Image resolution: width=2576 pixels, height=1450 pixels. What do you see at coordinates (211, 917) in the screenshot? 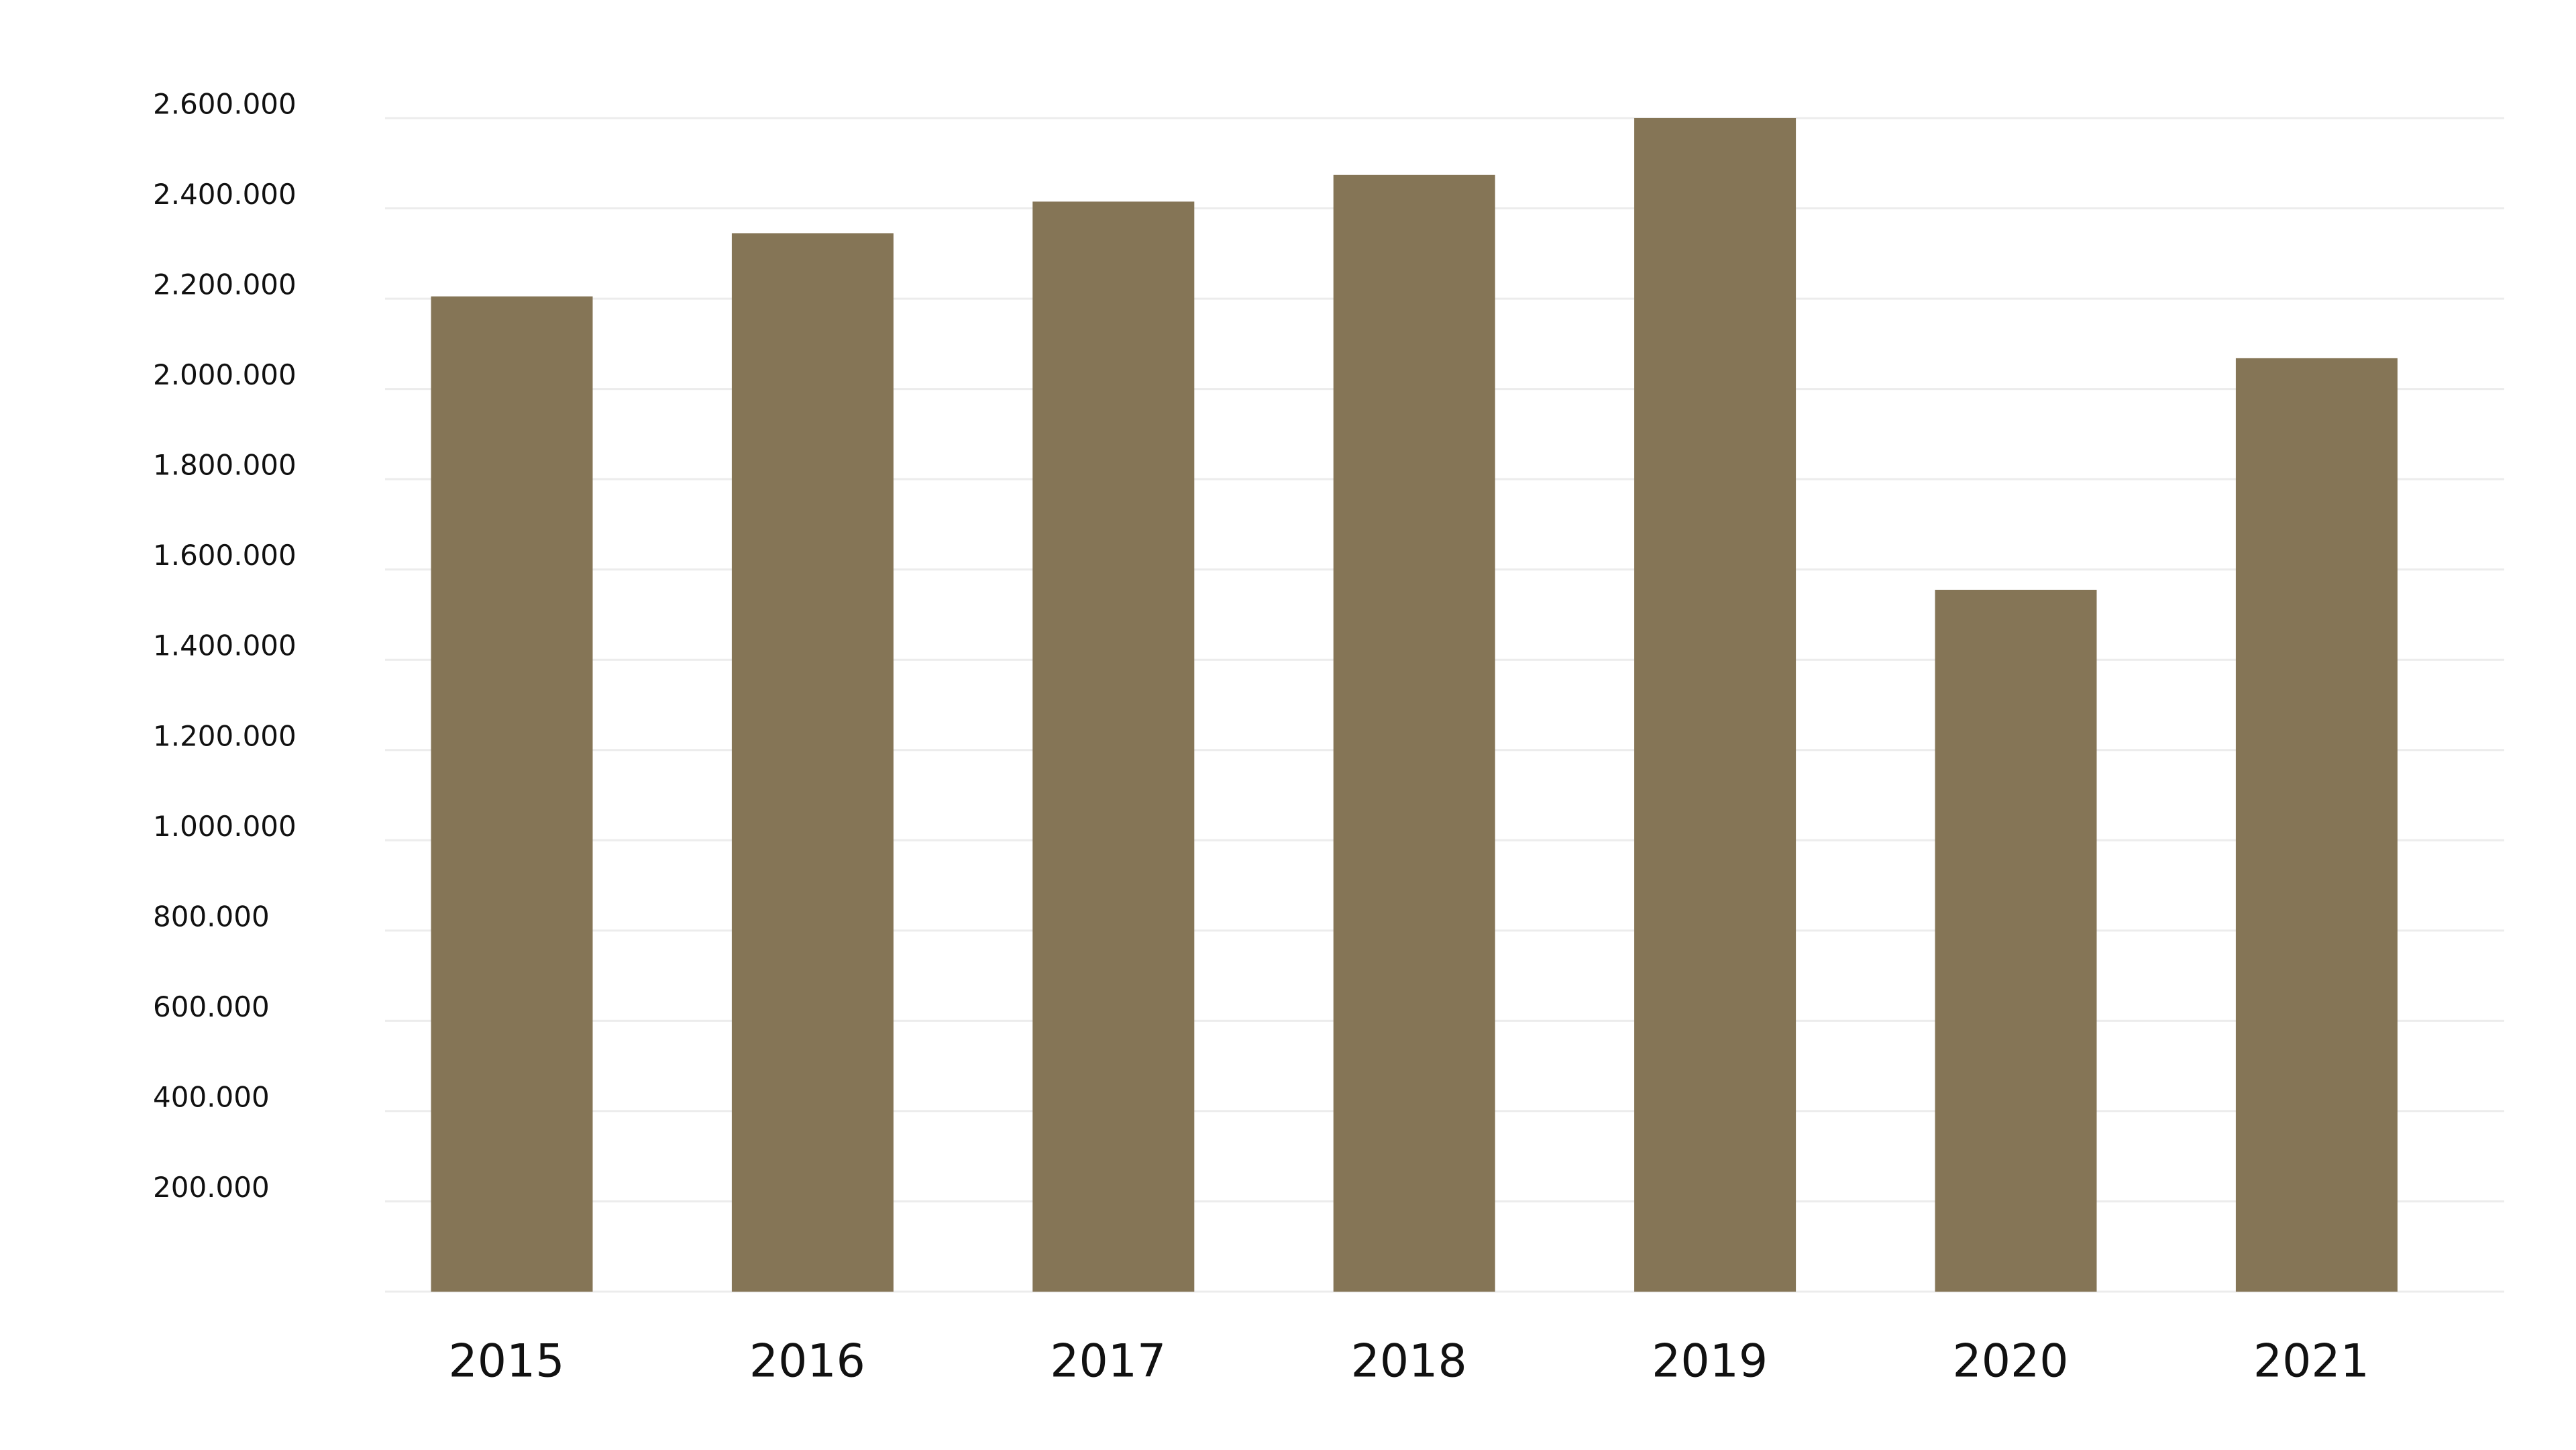
I see `y-tick-label: 800.000` at bounding box center [211, 917].